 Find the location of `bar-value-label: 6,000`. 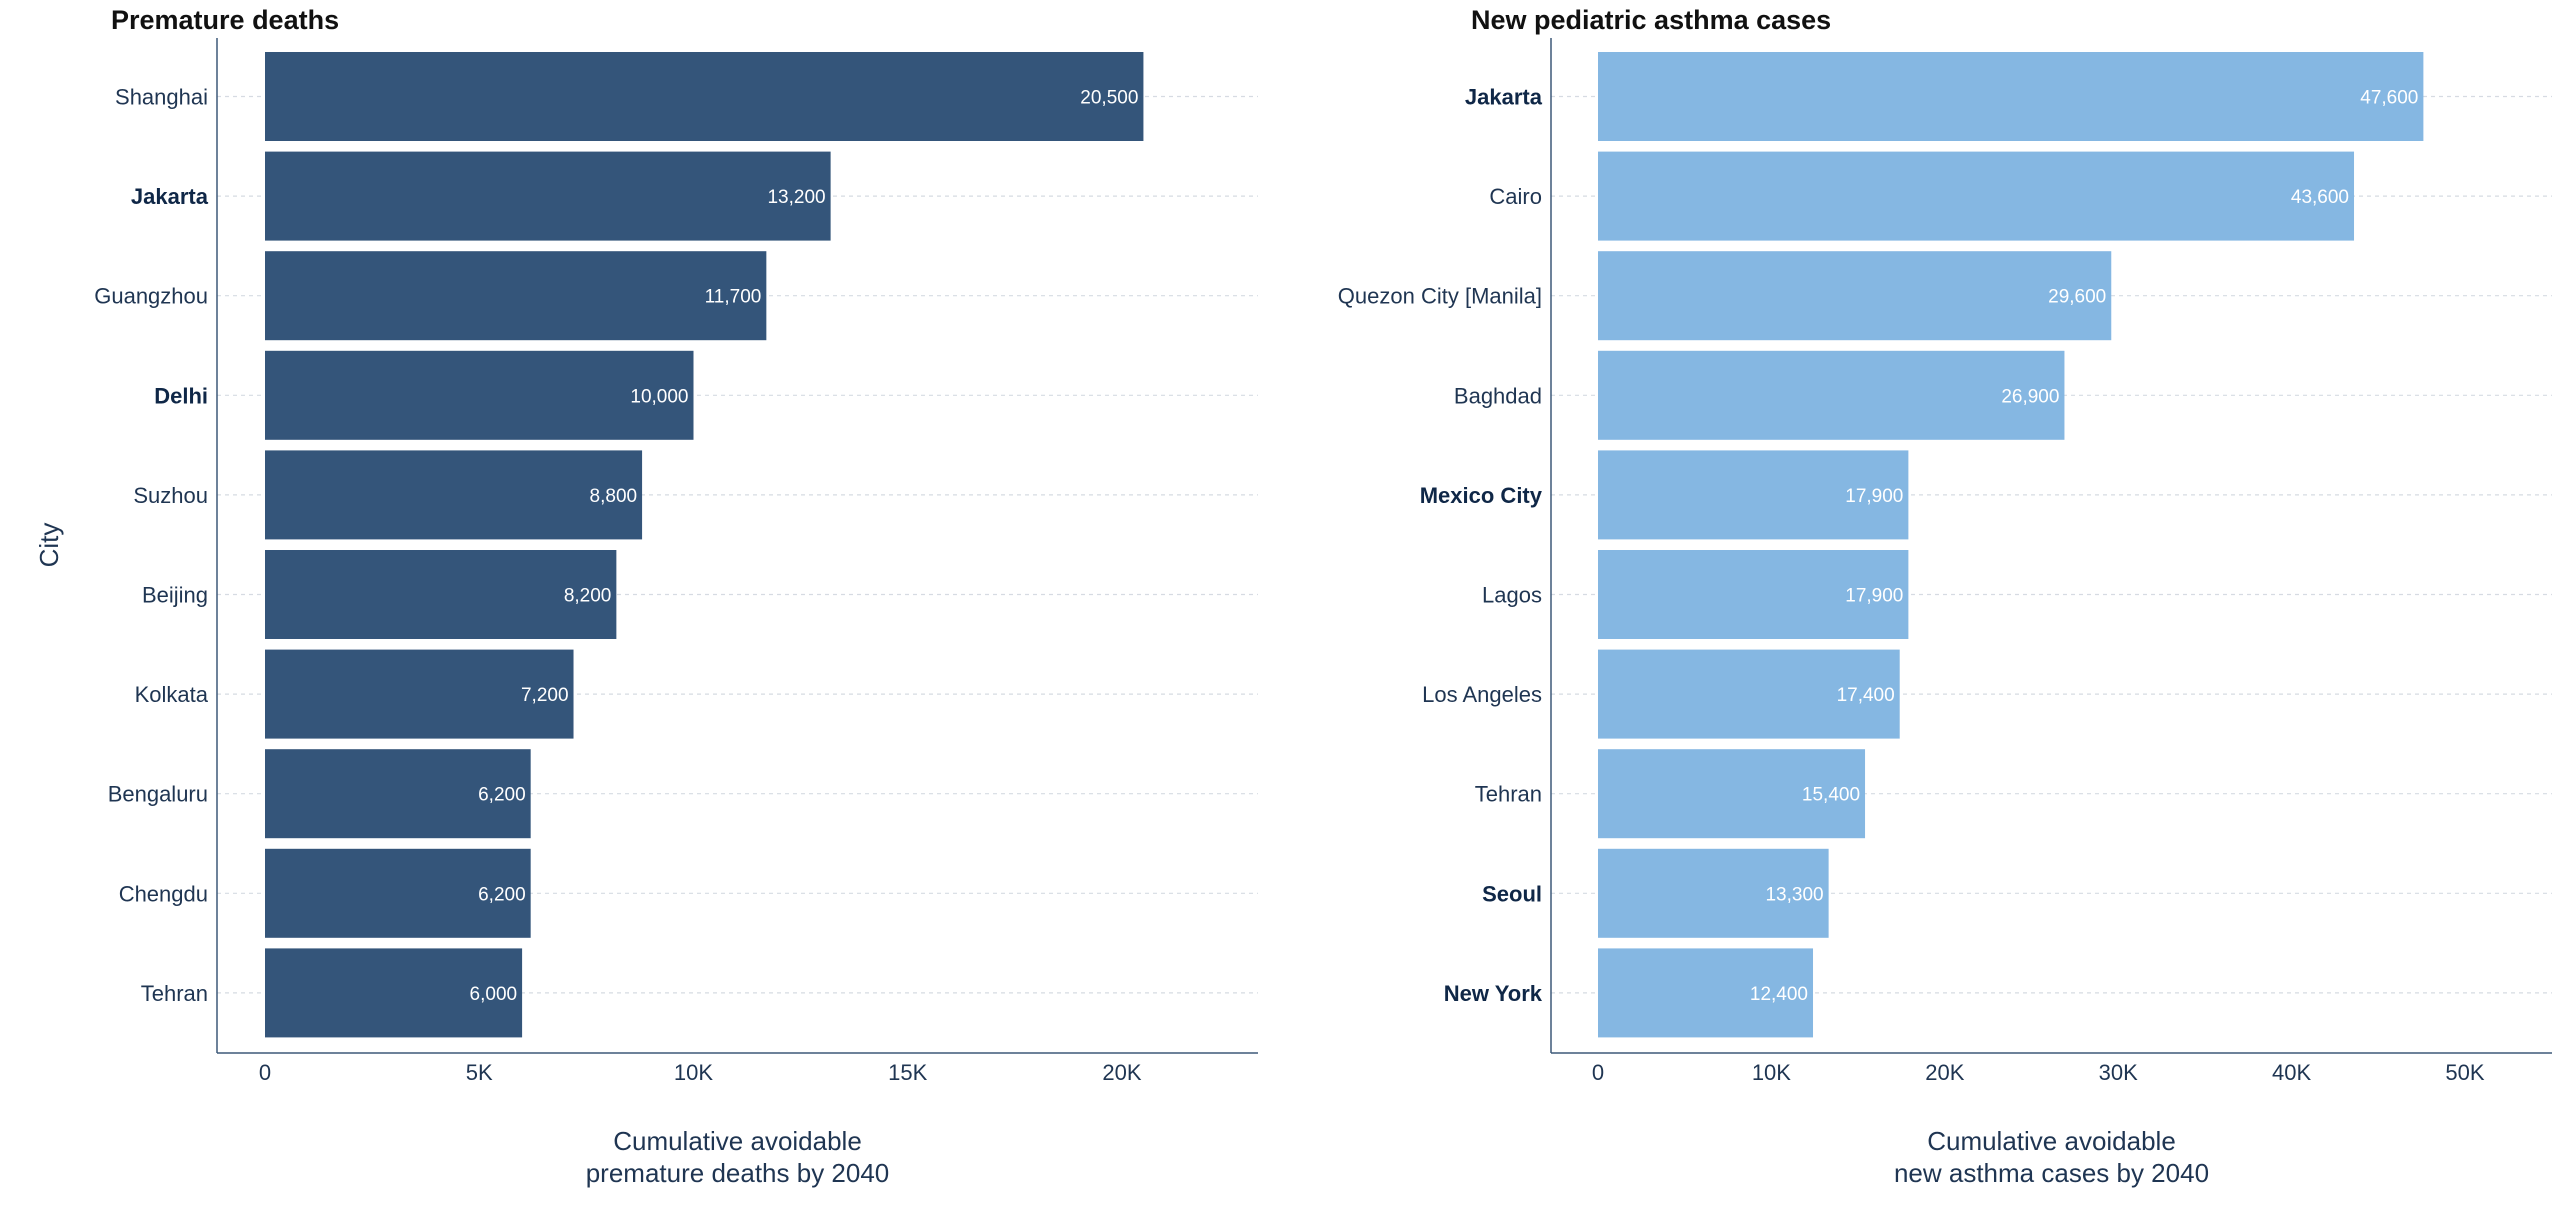

bar-value-label: 6,000 is located at coordinates (494, 994).